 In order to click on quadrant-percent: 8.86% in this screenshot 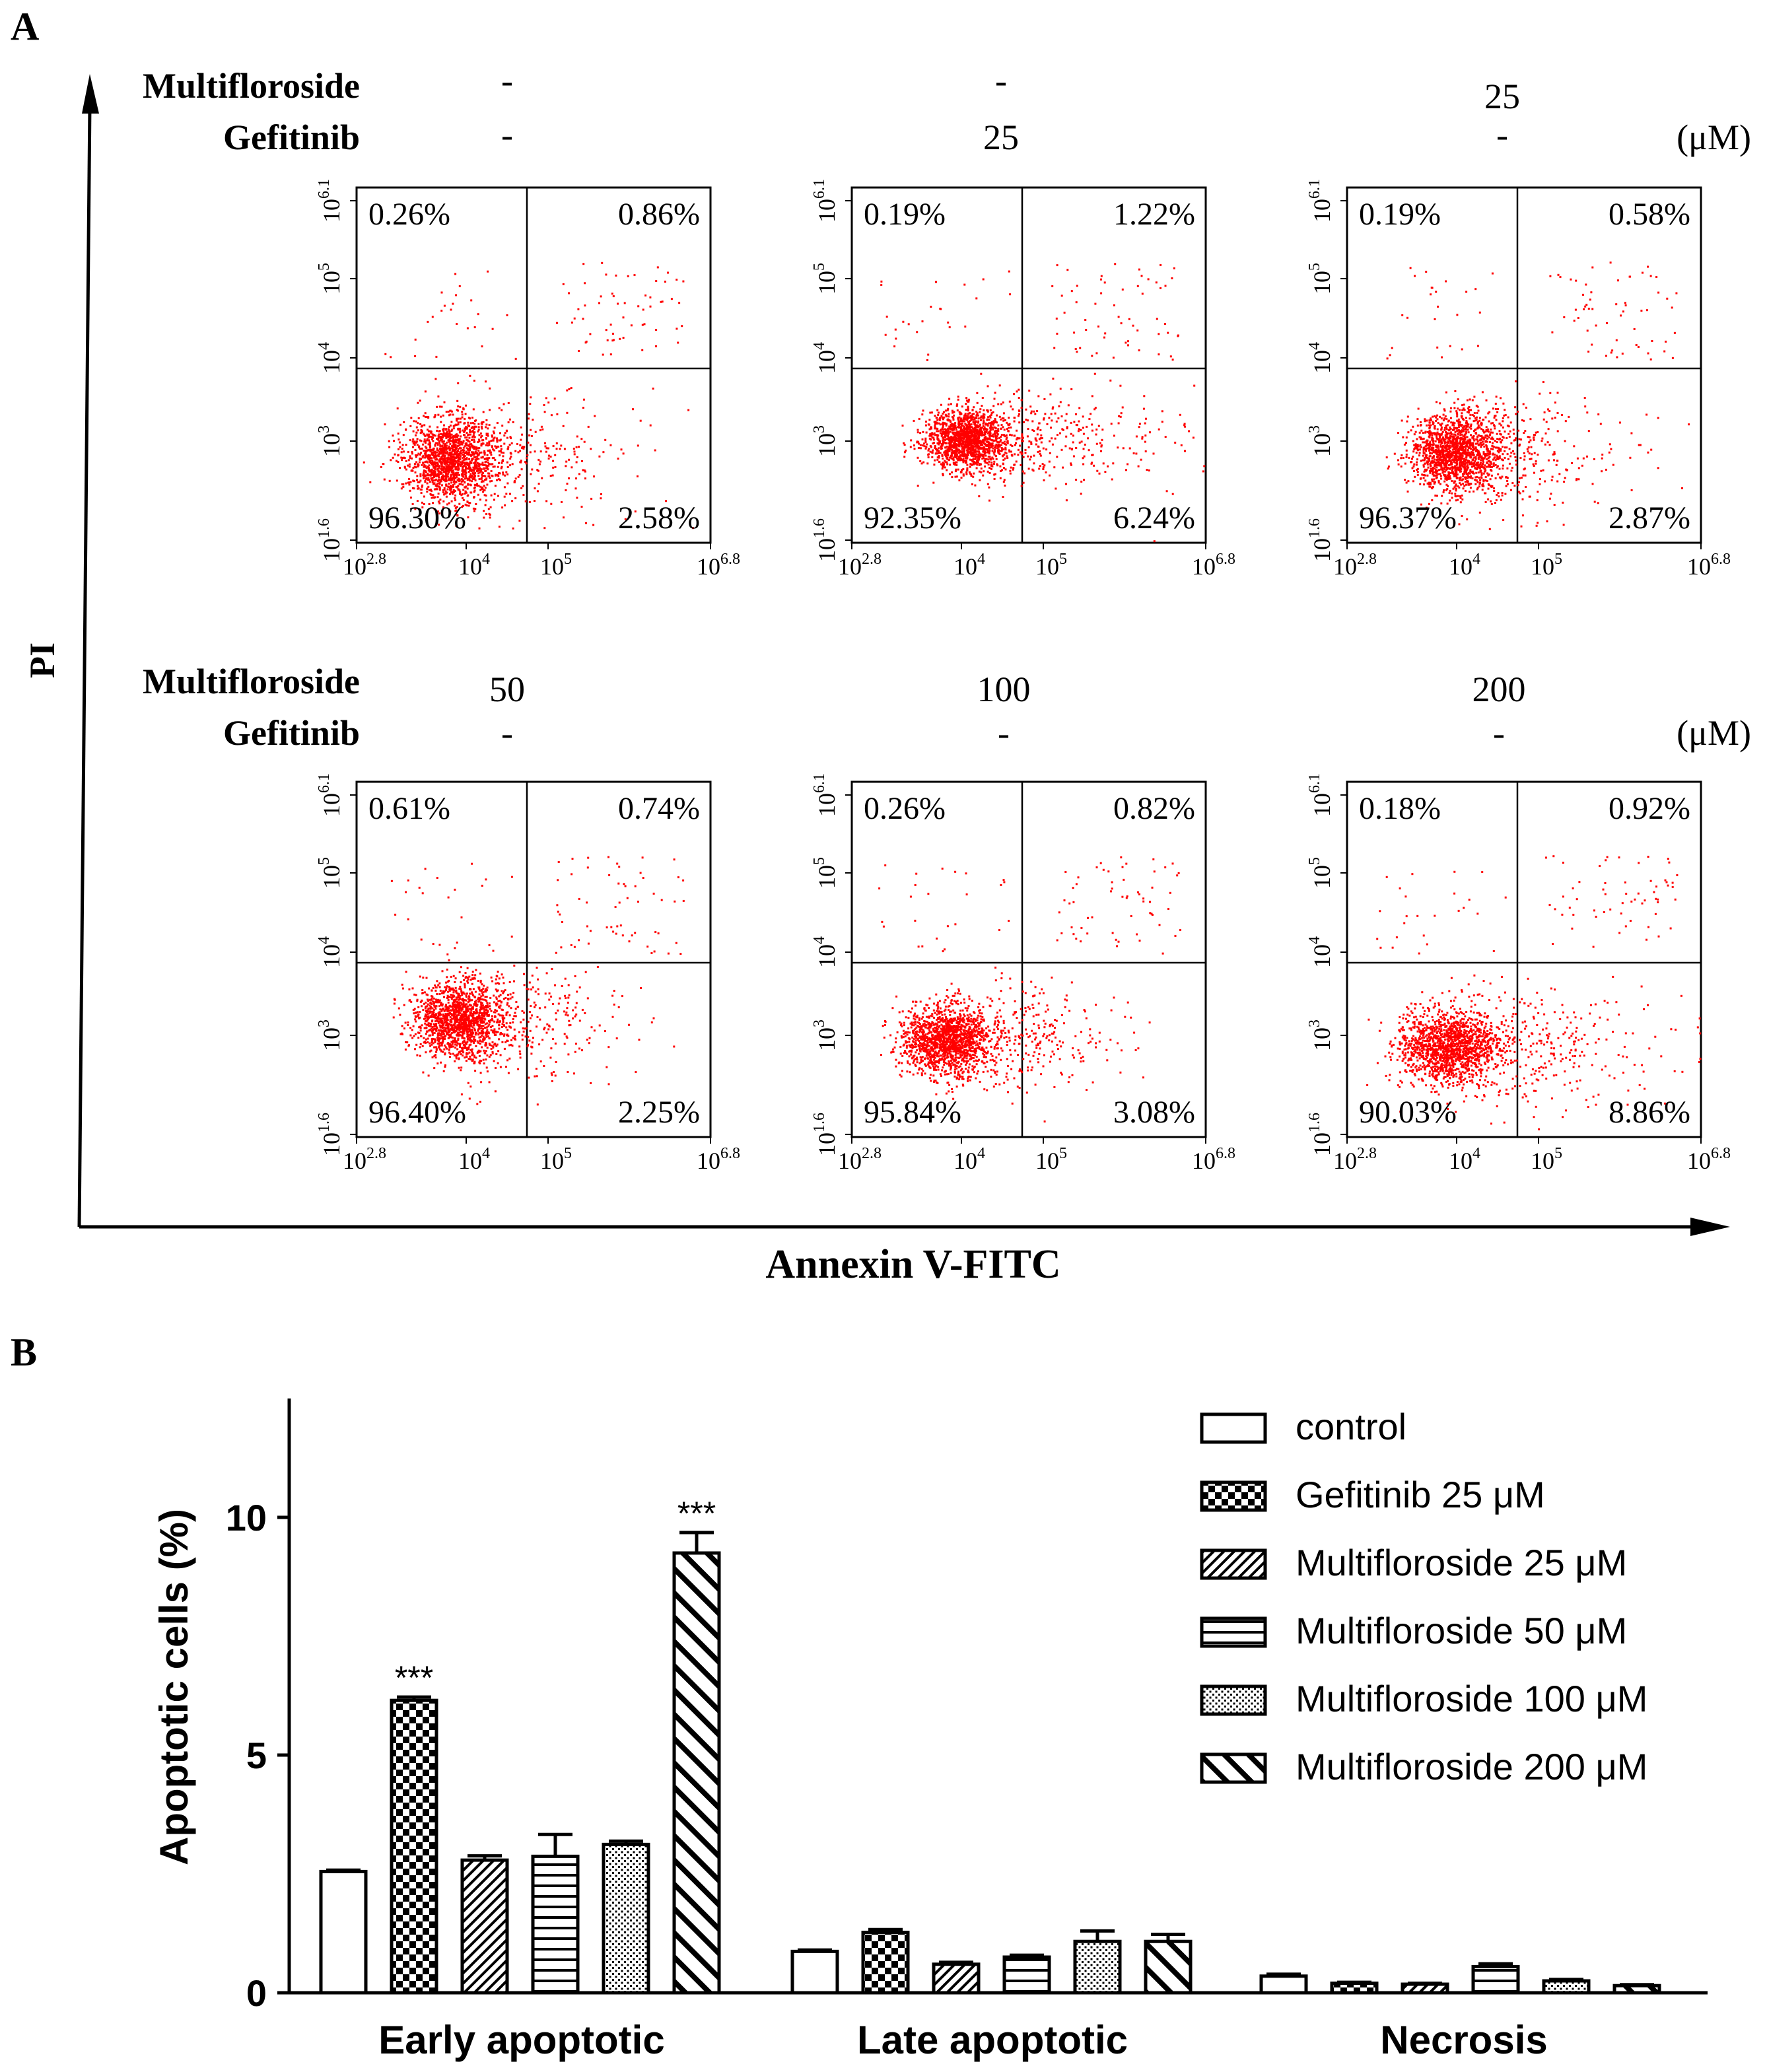, I will do `click(1649, 1112)`.